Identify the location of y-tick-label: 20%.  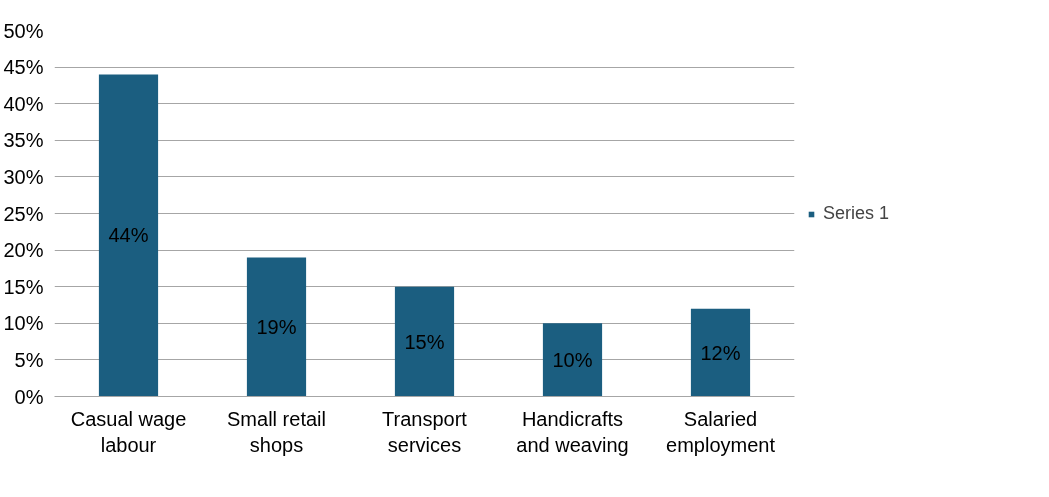
(23, 250).